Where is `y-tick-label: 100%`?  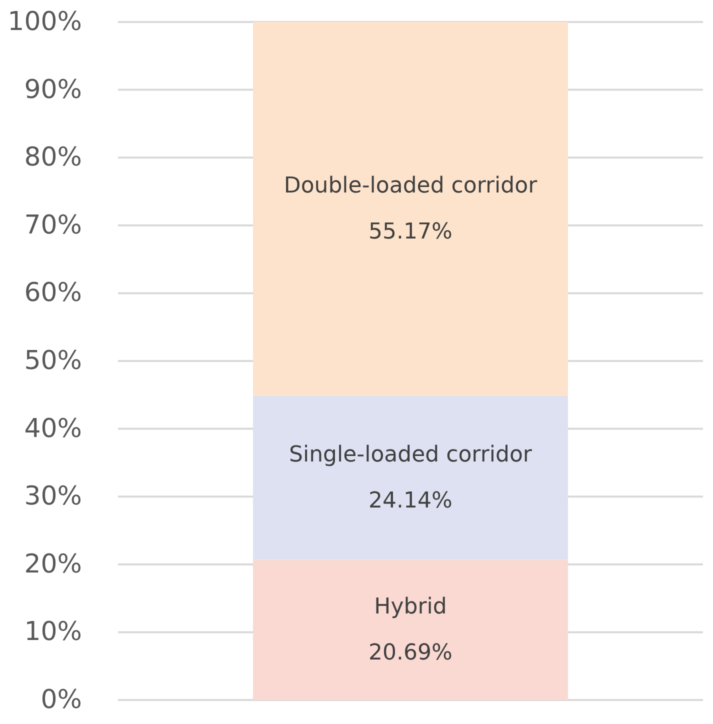 y-tick-label: 100% is located at coordinates (45, 22).